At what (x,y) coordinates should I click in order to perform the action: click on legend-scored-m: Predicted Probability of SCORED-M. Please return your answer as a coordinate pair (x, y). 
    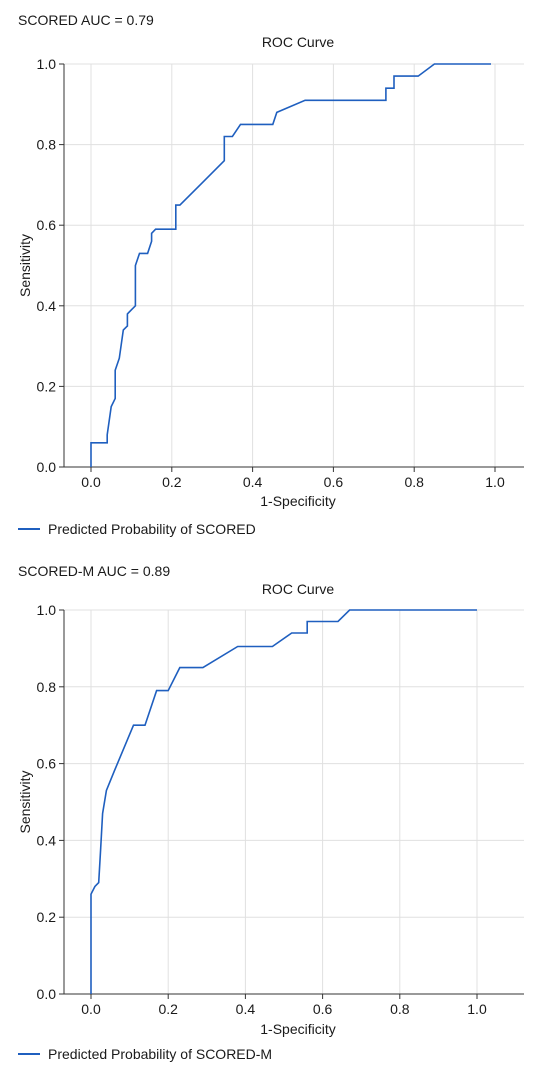
    Looking at the image, I should click on (145, 1054).